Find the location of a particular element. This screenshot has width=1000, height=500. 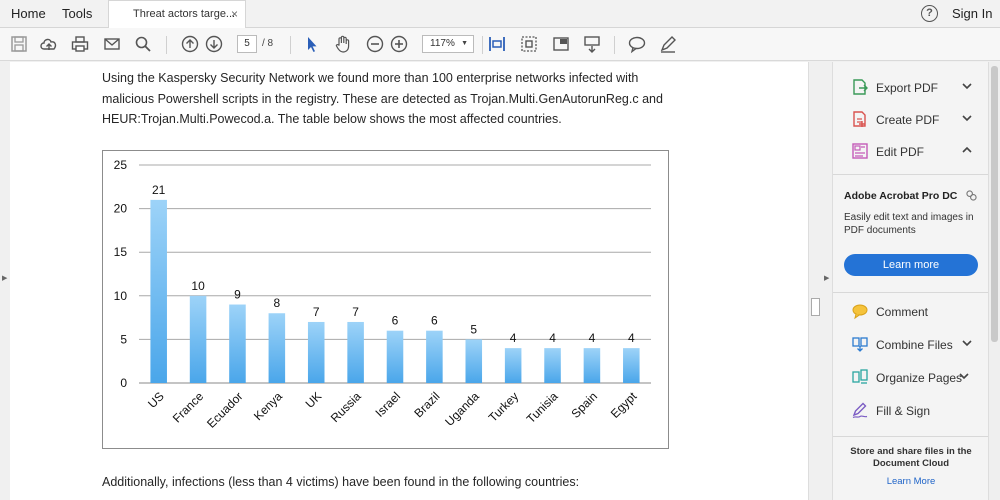

page-total: / 8 is located at coordinates (268, 43).